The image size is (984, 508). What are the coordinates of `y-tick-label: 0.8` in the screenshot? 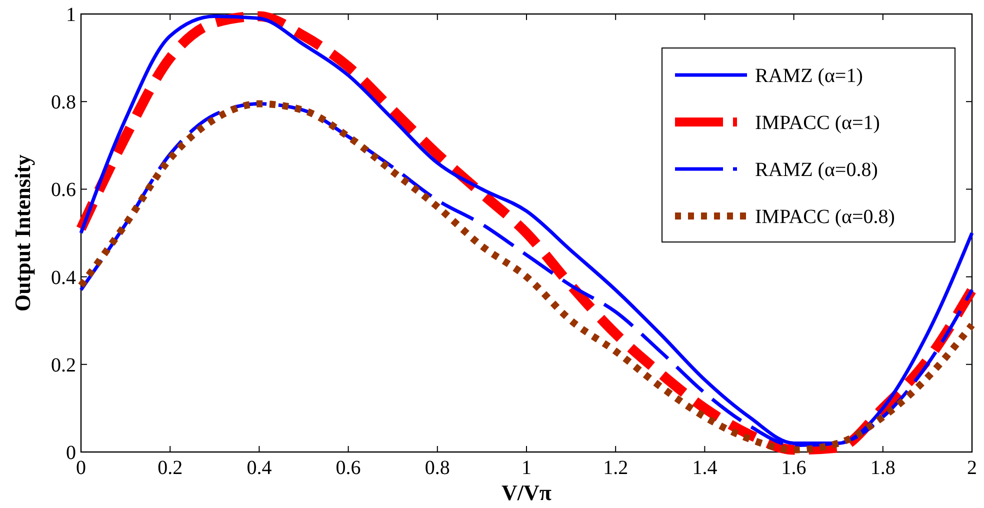 It's located at (63, 103).